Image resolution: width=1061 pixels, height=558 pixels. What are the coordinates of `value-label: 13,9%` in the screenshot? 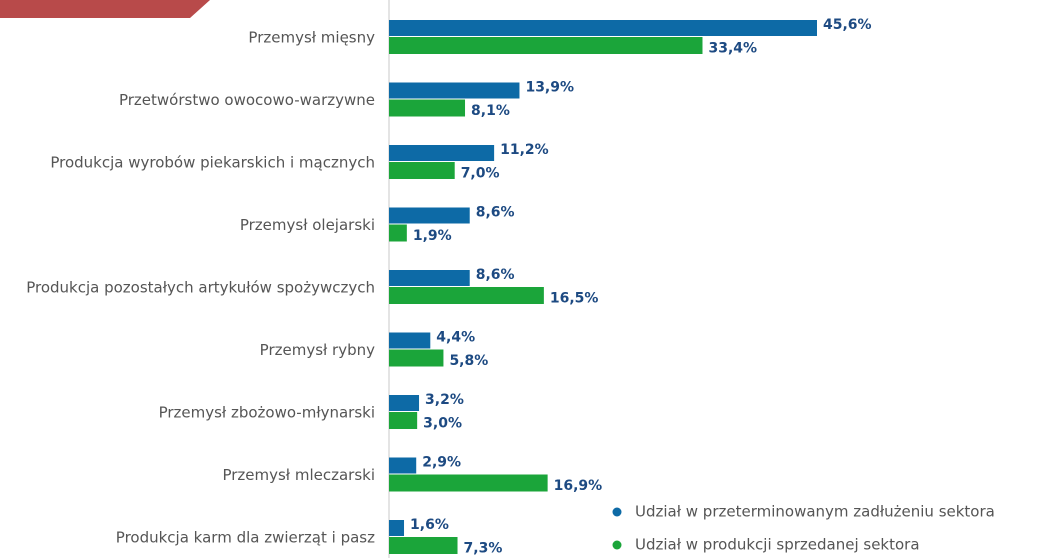 It's located at (549, 88).